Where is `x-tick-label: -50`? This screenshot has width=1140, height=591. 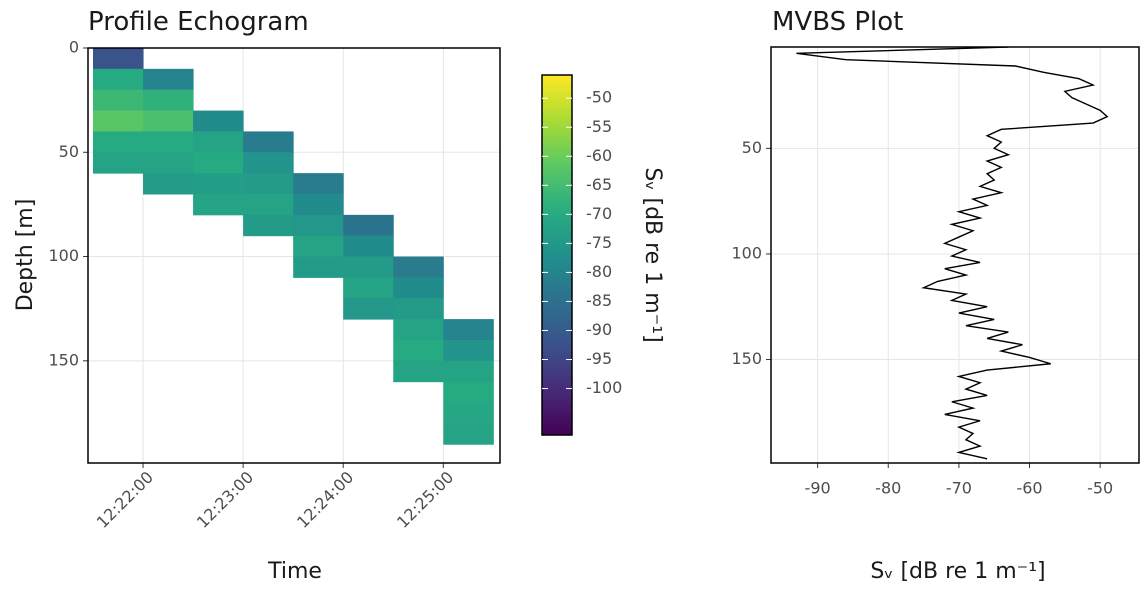
x-tick-label: -50 is located at coordinates (1100, 488).